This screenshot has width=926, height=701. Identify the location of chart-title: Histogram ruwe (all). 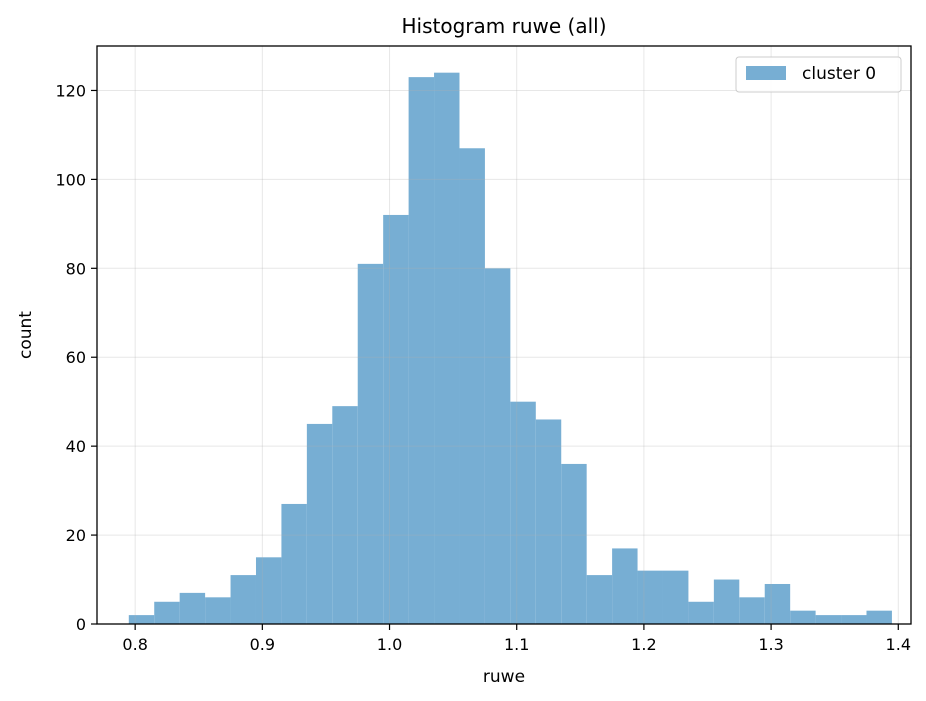
(504, 26).